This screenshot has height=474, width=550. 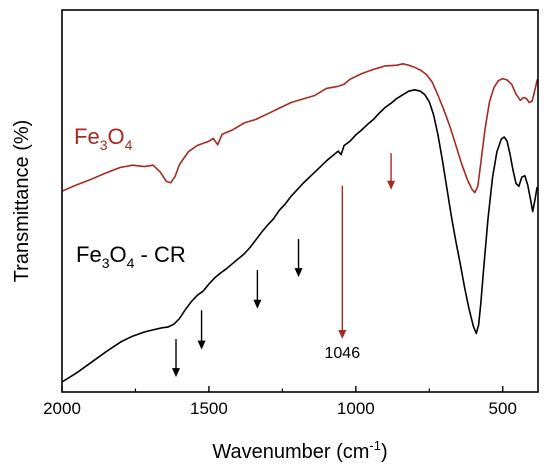 What do you see at coordinates (115, 136) in the screenshot?
I see `series-label-fe3o4-o: O` at bounding box center [115, 136].